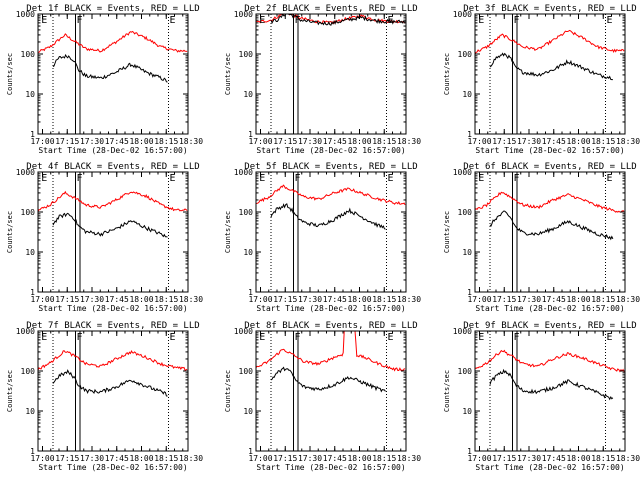 This screenshot has height=480, width=640. I want to click on chart-title: Det 9f BLACK = Events, RED = LLD, so click(549, 326).